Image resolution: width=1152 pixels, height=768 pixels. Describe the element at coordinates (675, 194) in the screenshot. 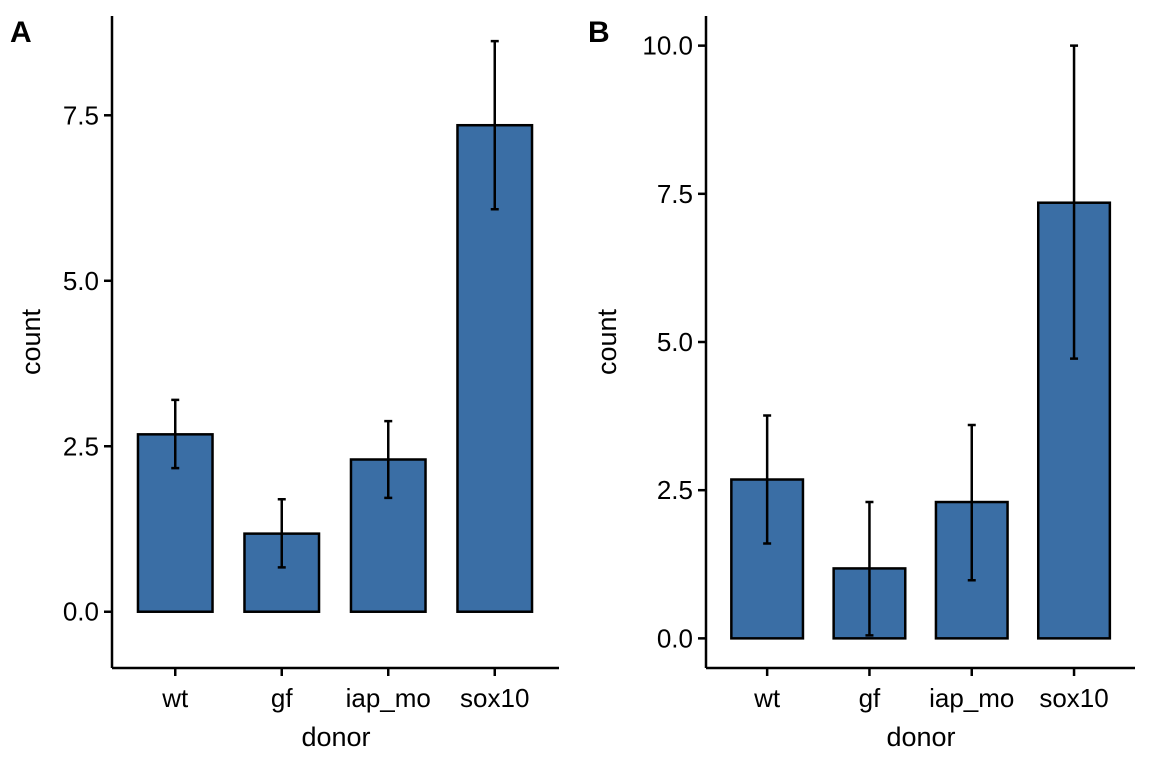

I see `panel-b-y-tick-label-3: 7.5` at that location.